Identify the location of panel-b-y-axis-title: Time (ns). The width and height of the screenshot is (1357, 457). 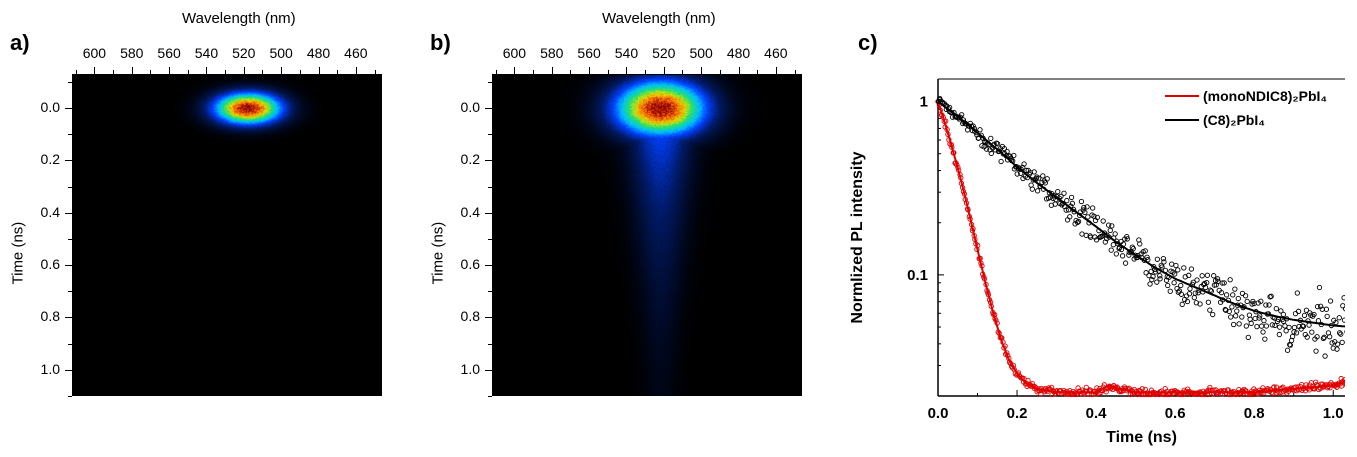
(438, 253).